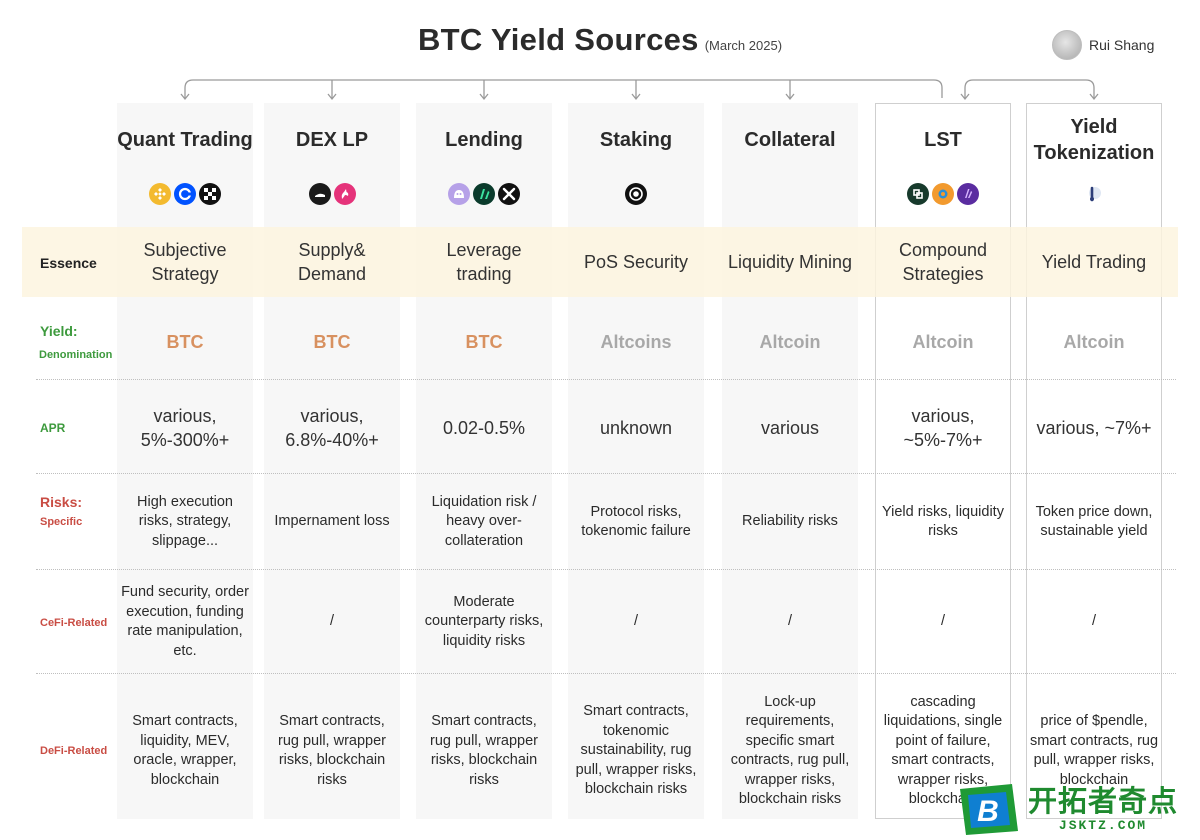 The image size is (1200, 840). Describe the element at coordinates (1067, 45) in the screenshot. I see `avatar` at that location.